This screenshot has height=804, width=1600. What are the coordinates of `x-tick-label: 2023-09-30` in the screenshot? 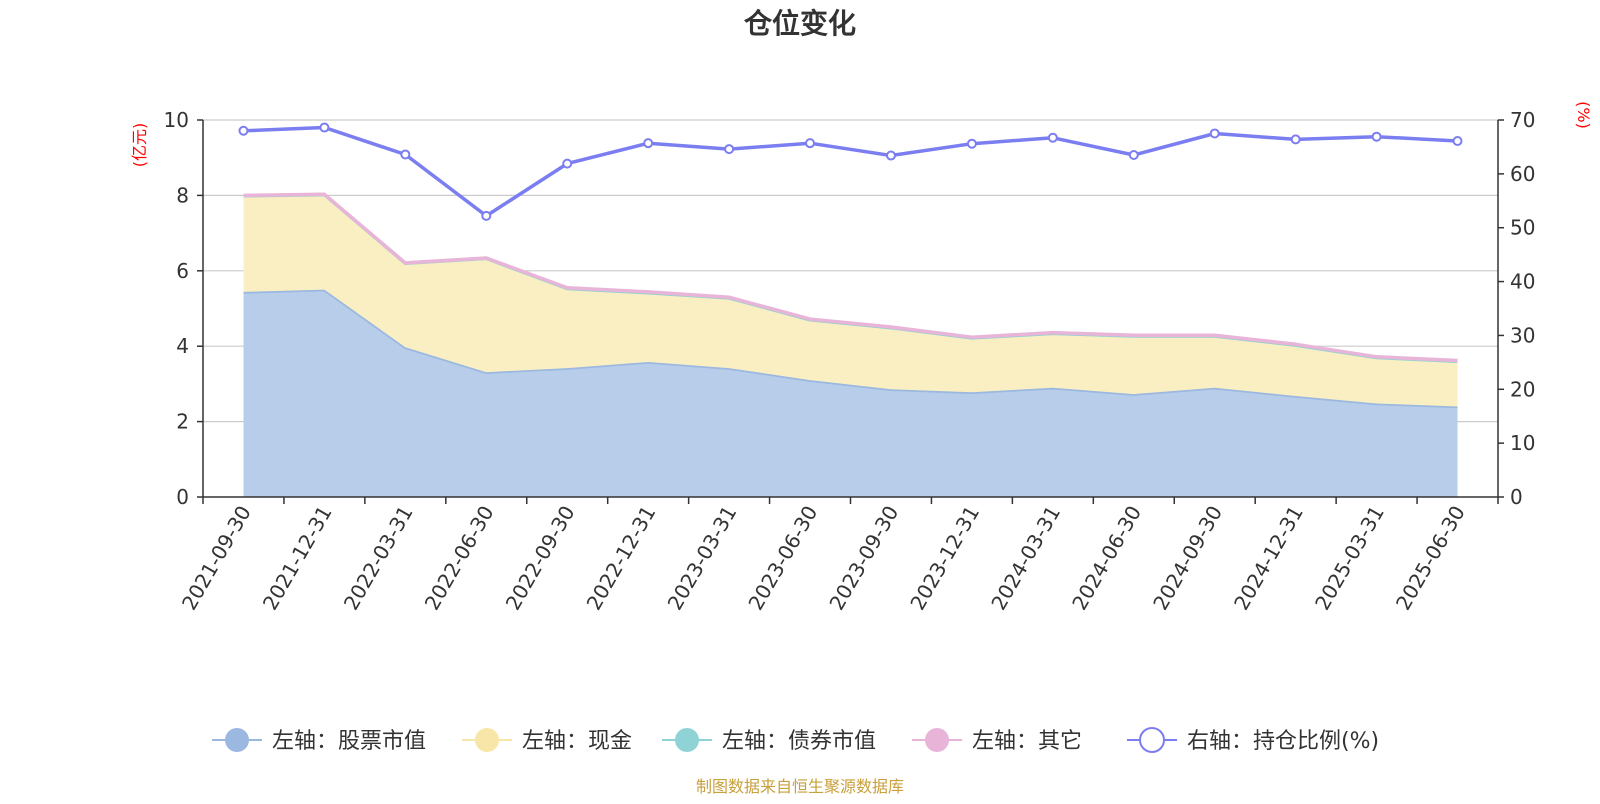 It's located at (863, 558).